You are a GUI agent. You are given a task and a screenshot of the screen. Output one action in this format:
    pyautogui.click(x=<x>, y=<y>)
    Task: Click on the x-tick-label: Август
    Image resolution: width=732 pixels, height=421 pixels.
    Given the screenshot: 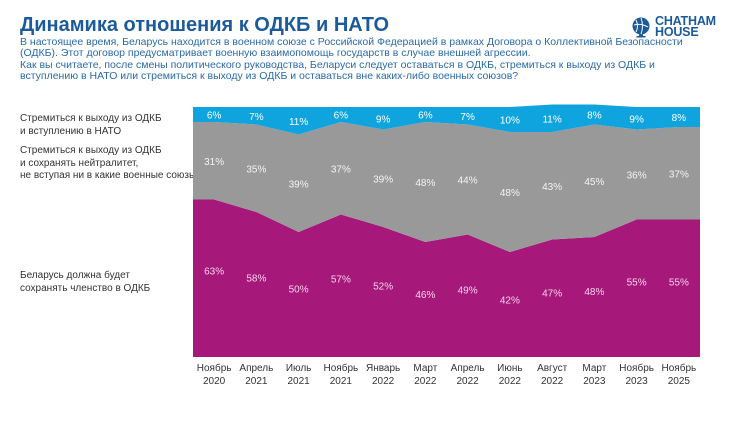 What is the action you would take?
    pyautogui.click(x=552, y=368)
    